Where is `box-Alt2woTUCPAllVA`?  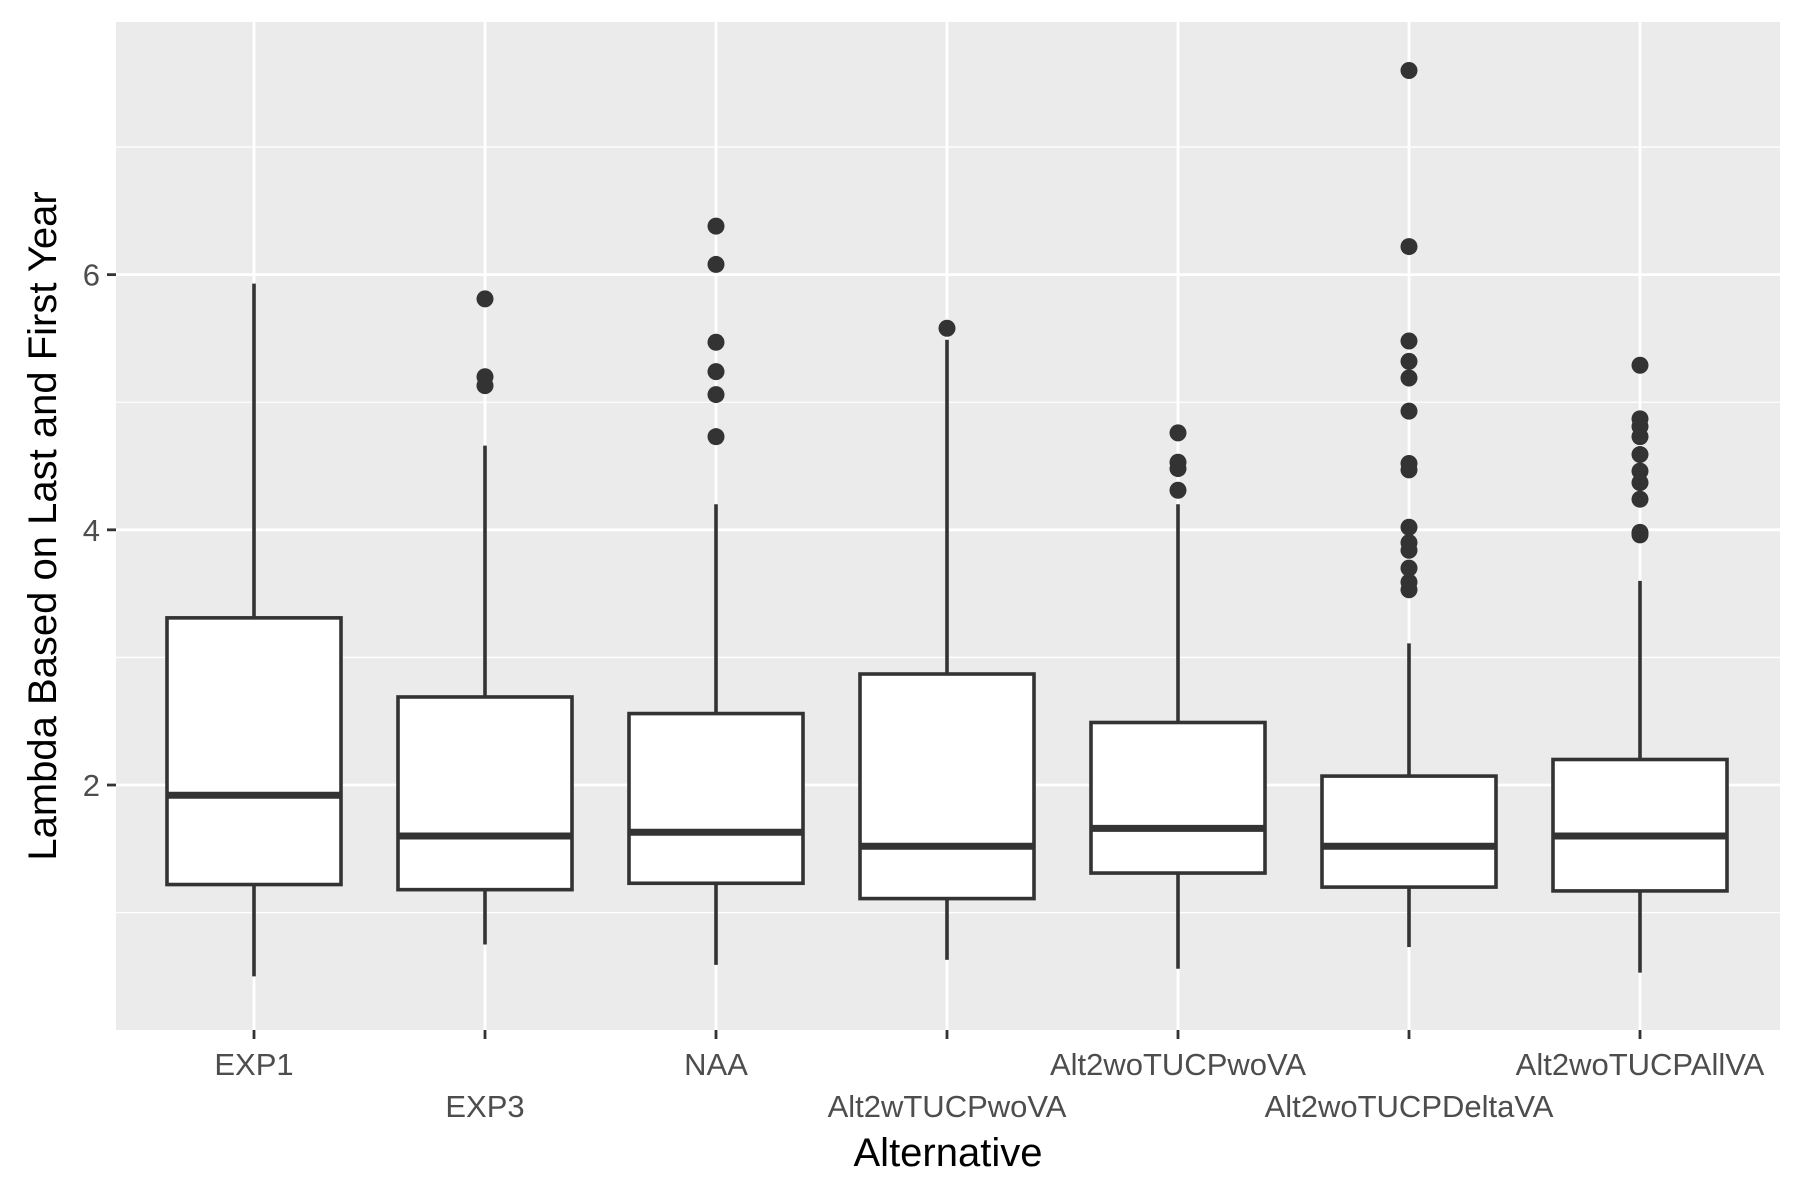
box-Alt2woTUCPAllVA is located at coordinates (1640, 664).